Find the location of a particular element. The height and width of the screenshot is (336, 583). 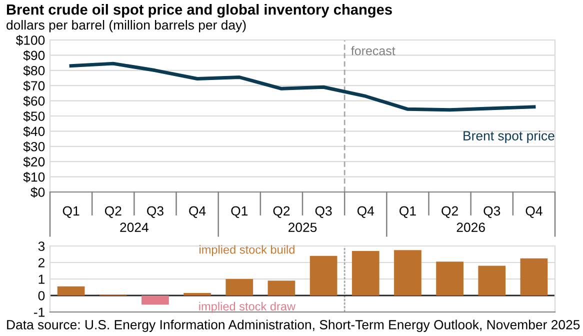

y-tick-label: $90 is located at coordinates (34, 55).